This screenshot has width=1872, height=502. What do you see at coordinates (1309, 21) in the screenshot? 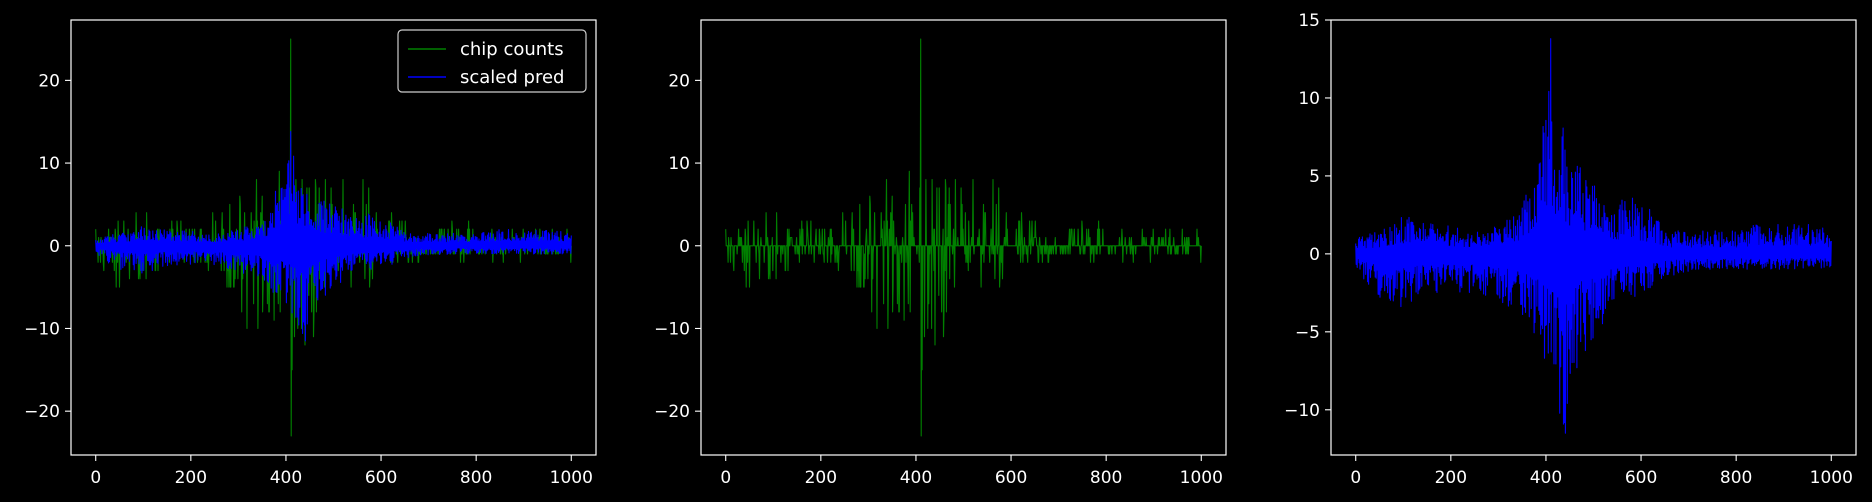
I see `y-tick-label: 15` at bounding box center [1309, 21].